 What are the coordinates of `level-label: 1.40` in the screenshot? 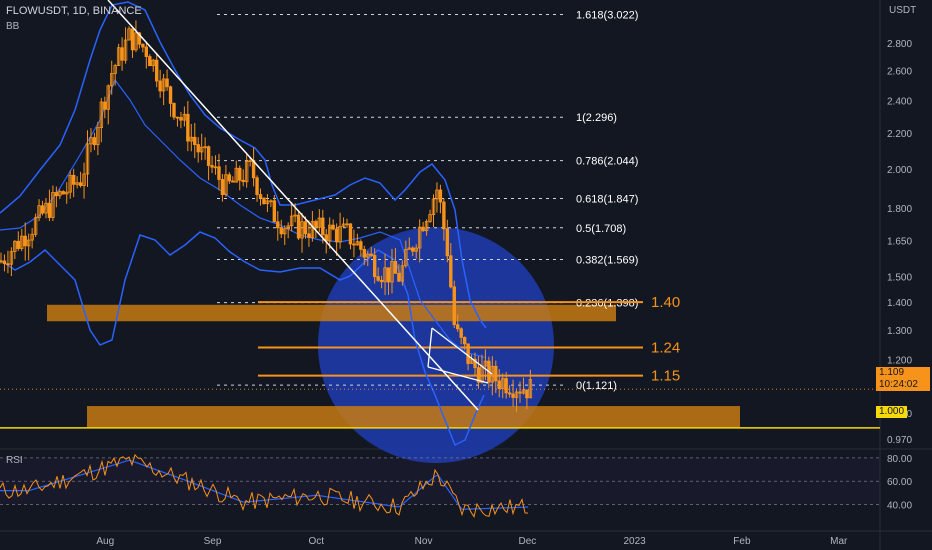 It's located at (665, 302).